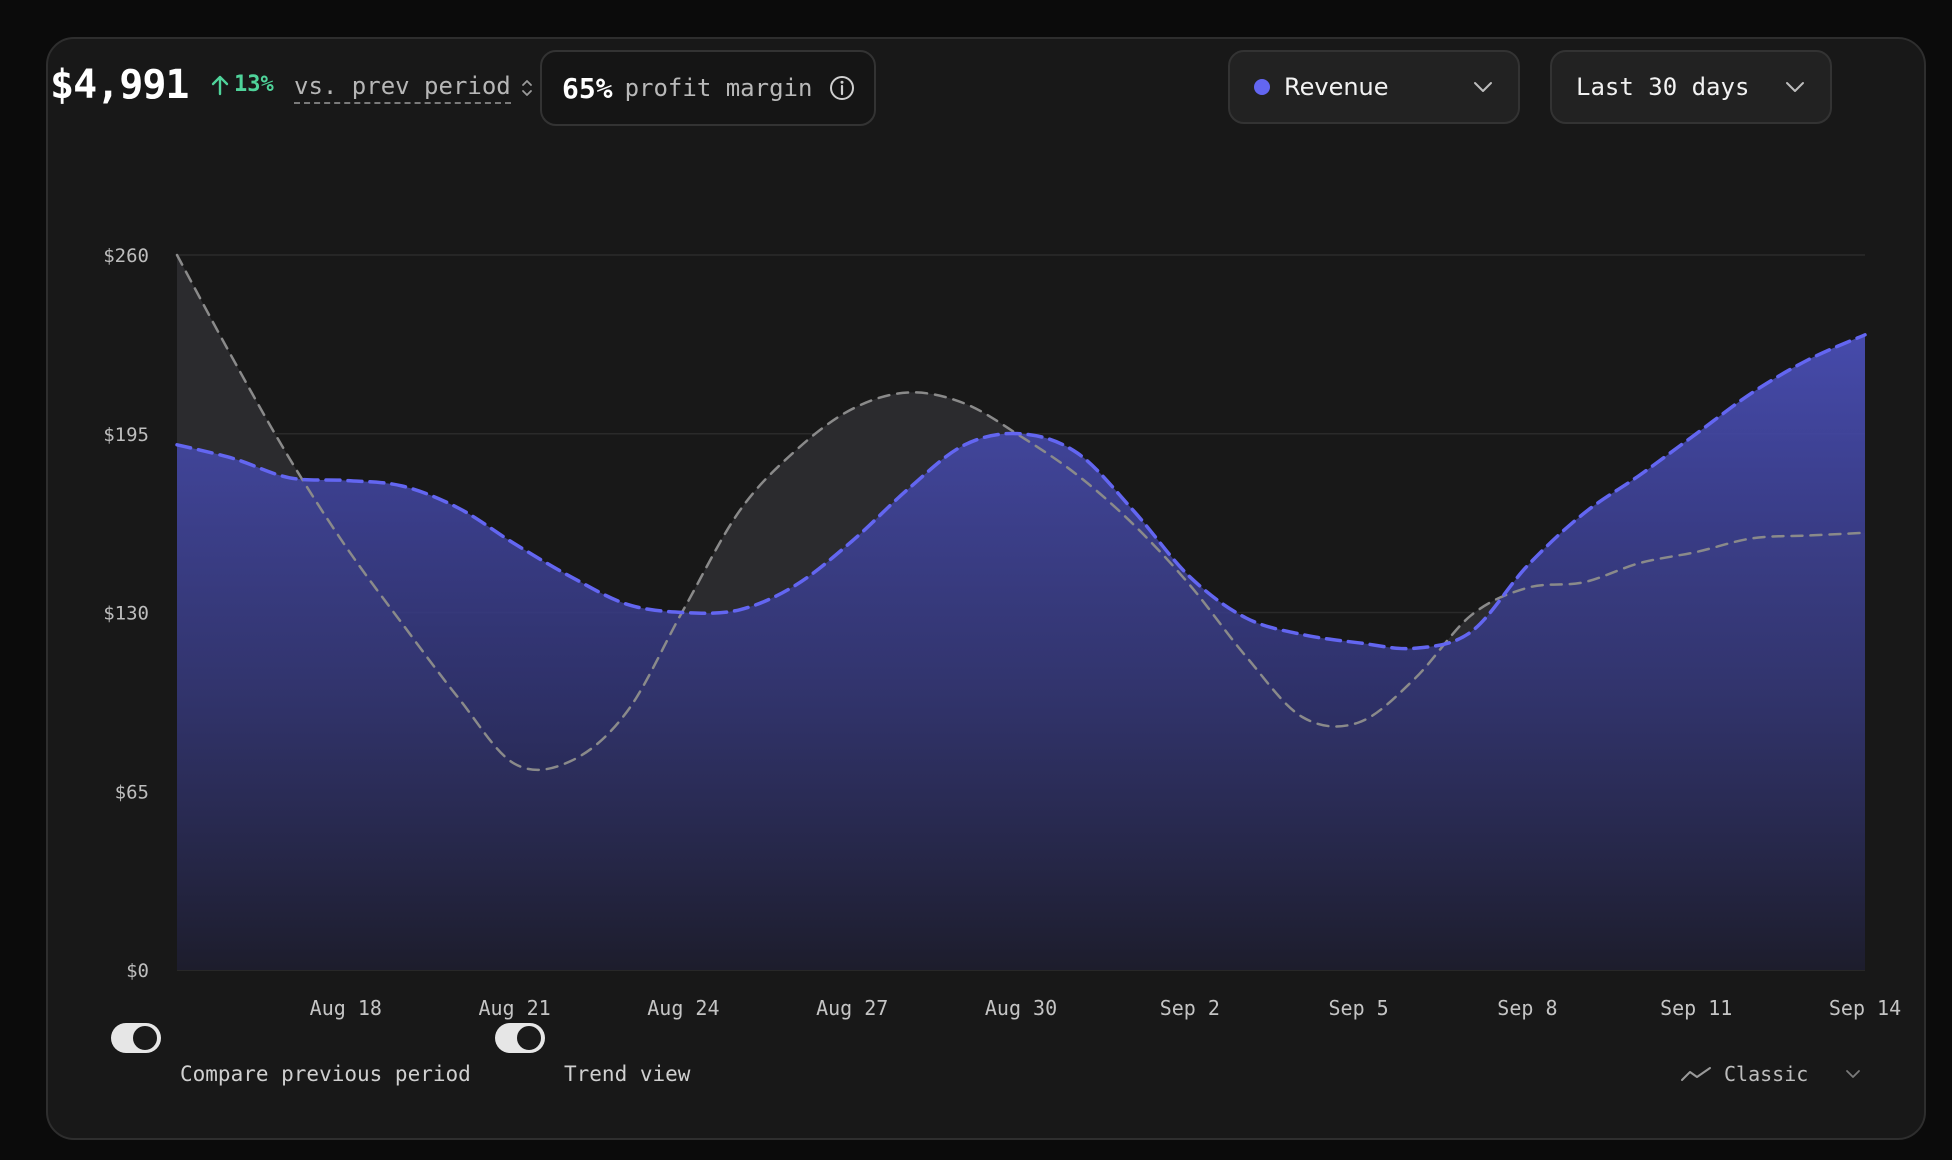 This screenshot has height=1160, width=1952. What do you see at coordinates (718, 88) in the screenshot?
I see `profit-margin-label: profit margin` at bounding box center [718, 88].